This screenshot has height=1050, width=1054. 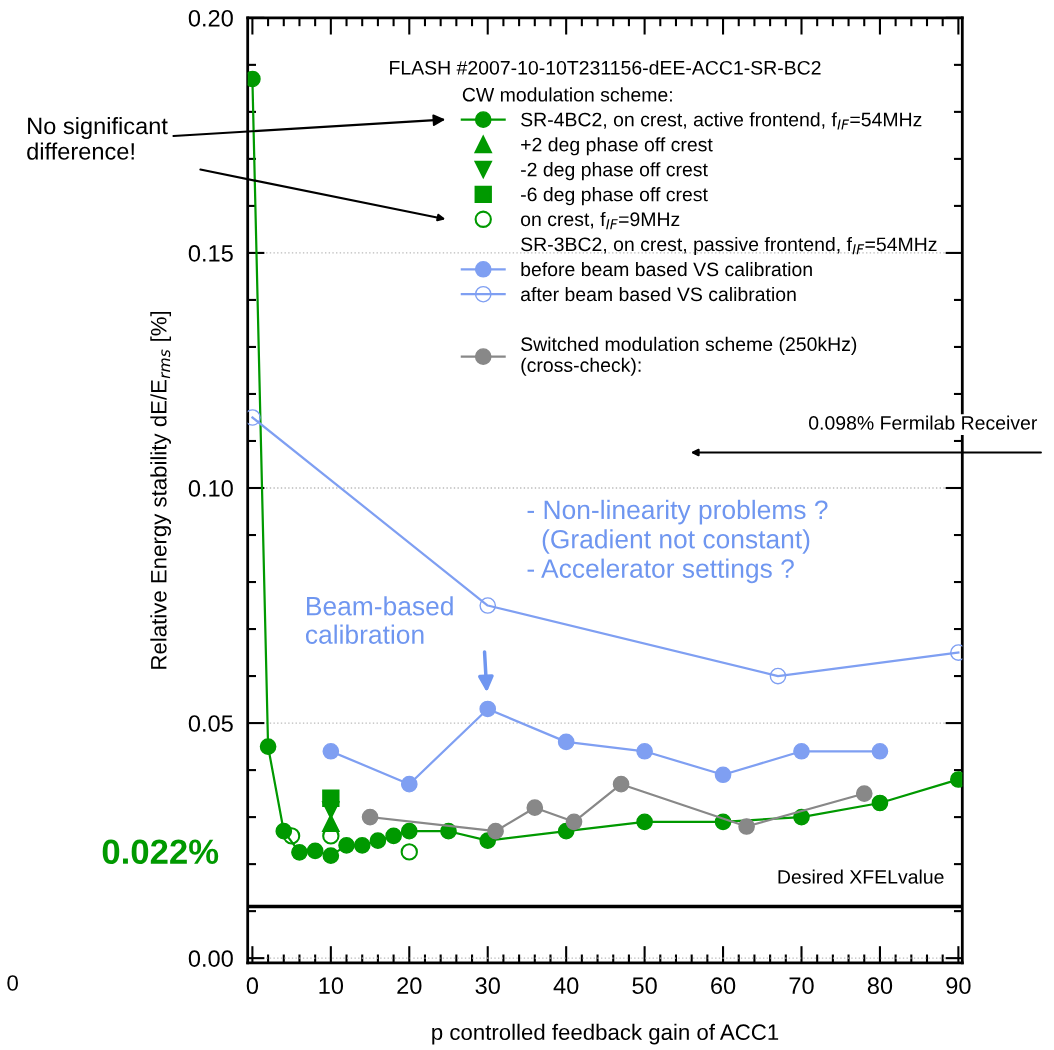 What do you see at coordinates (252, 986) in the screenshot?
I see `x-tick-label: 0` at bounding box center [252, 986].